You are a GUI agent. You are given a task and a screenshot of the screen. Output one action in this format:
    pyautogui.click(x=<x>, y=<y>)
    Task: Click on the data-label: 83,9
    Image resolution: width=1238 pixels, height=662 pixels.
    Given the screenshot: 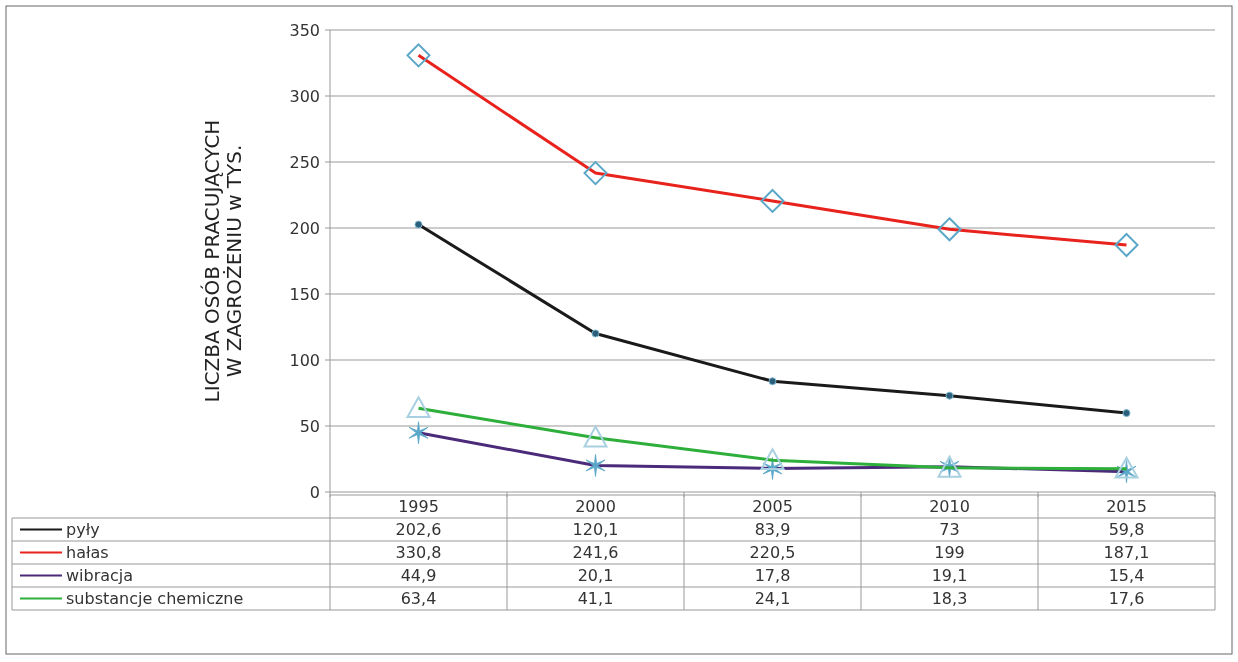 What is the action you would take?
    pyautogui.click(x=772, y=530)
    